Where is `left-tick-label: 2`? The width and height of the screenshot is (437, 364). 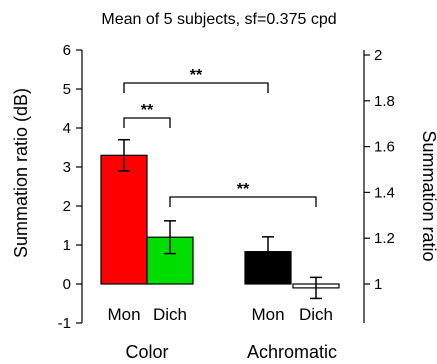
left-tick-label: 2 is located at coordinates (67, 206).